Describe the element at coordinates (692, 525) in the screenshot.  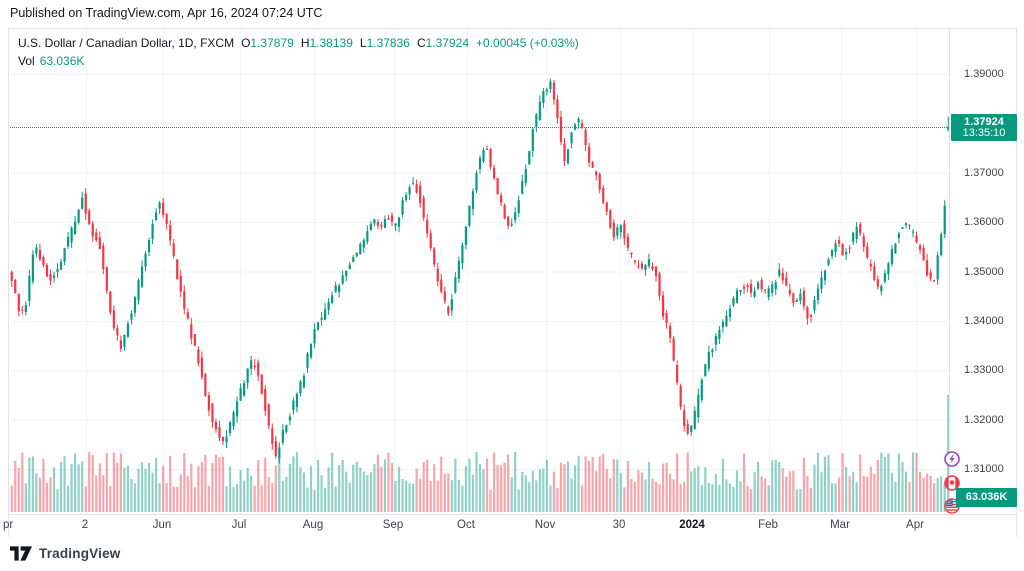
I see `time-tick-label: 2024` at that location.